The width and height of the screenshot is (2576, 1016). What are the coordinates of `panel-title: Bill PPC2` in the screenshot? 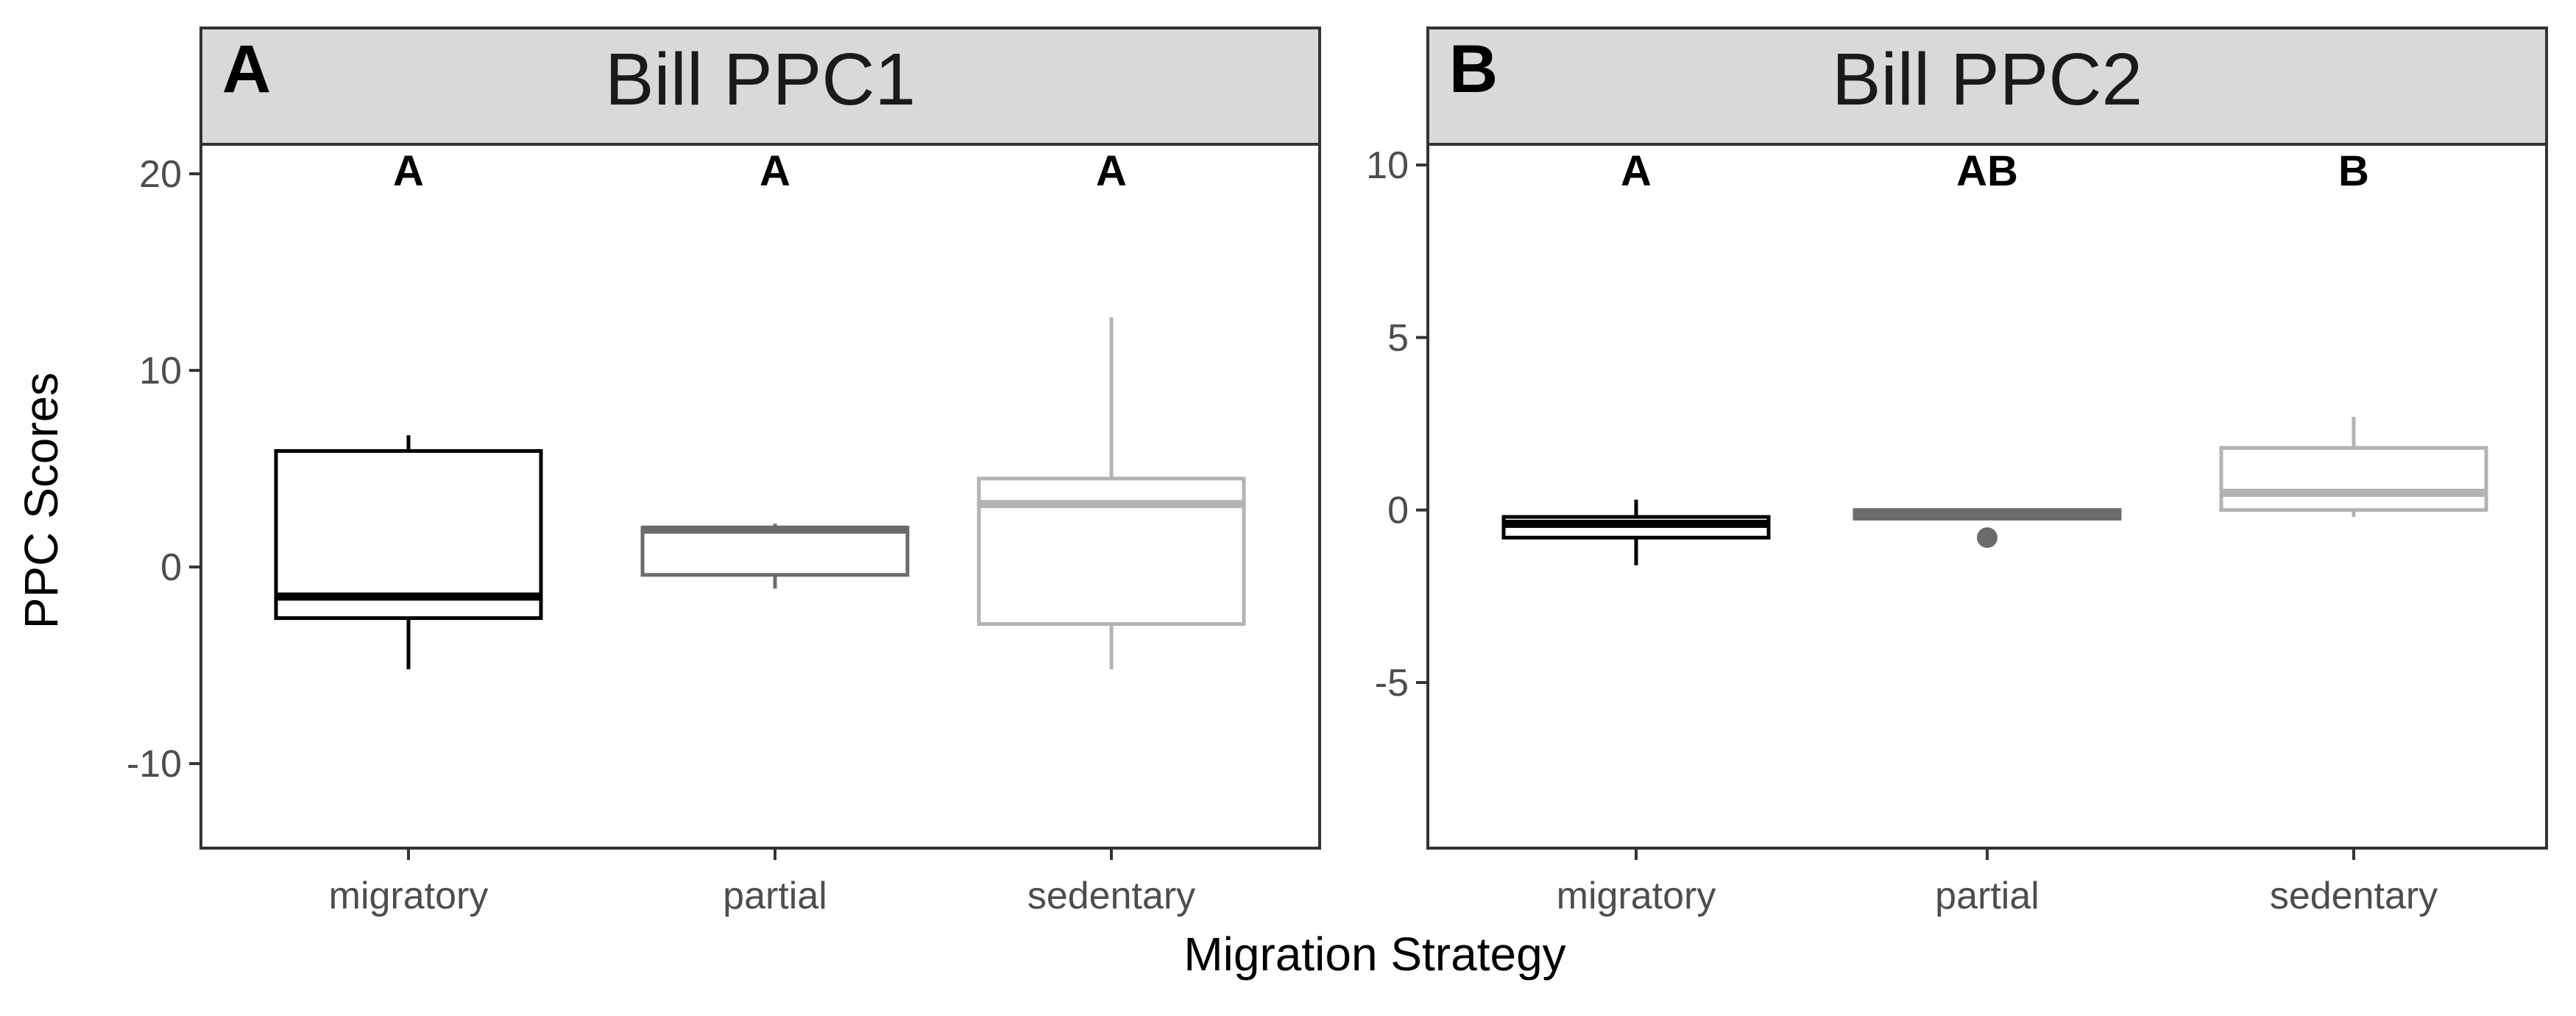 It's located at (1987, 79).